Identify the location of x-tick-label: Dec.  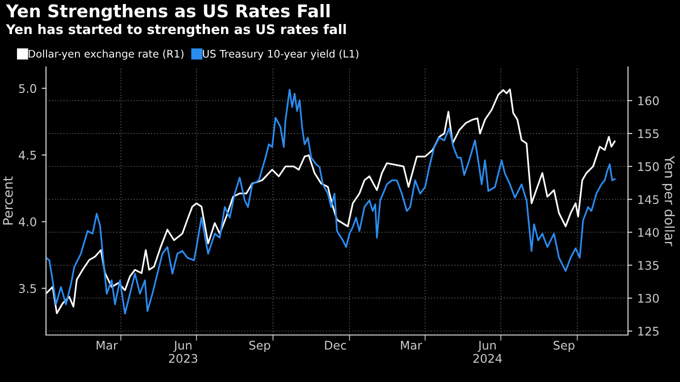
(335, 345).